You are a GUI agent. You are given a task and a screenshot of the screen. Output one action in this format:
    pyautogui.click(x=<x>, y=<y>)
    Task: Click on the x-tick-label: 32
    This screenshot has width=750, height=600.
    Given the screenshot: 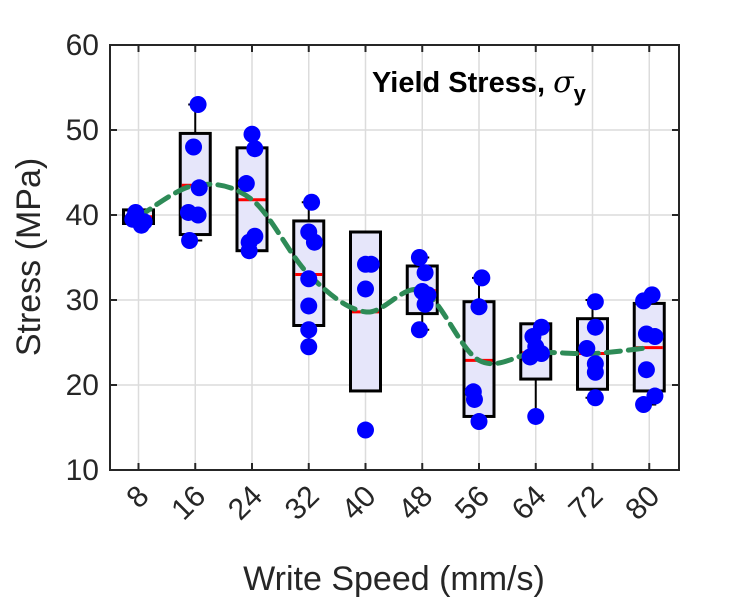 What is the action you would take?
    pyautogui.click(x=302, y=503)
    